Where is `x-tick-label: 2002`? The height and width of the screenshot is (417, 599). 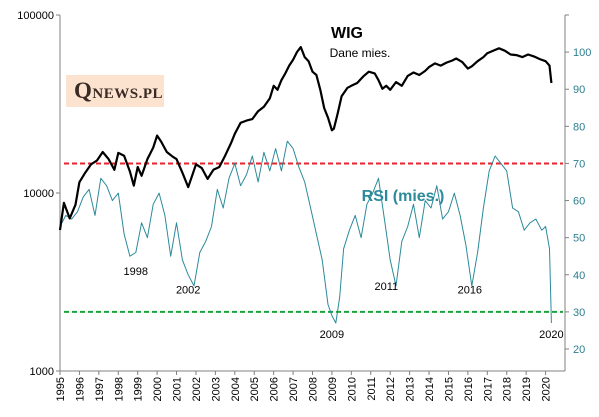
x-tick-label: 2002 is located at coordinates (197, 389).